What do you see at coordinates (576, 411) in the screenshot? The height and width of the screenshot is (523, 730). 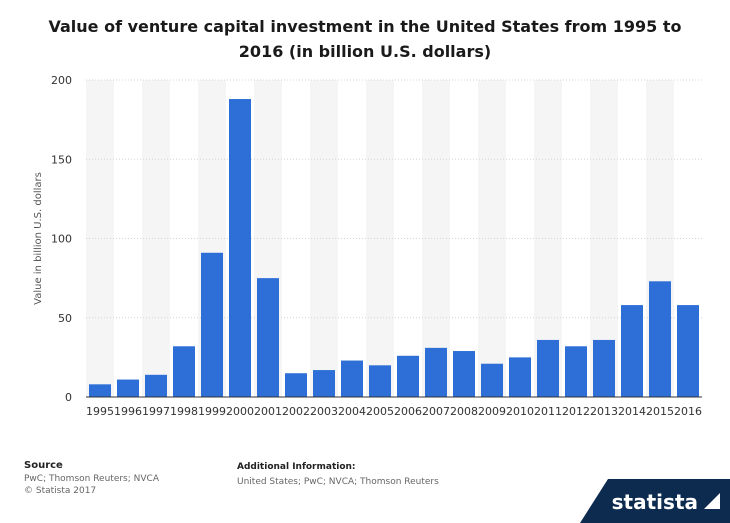 I see `x-tick-label: 2012` at bounding box center [576, 411].